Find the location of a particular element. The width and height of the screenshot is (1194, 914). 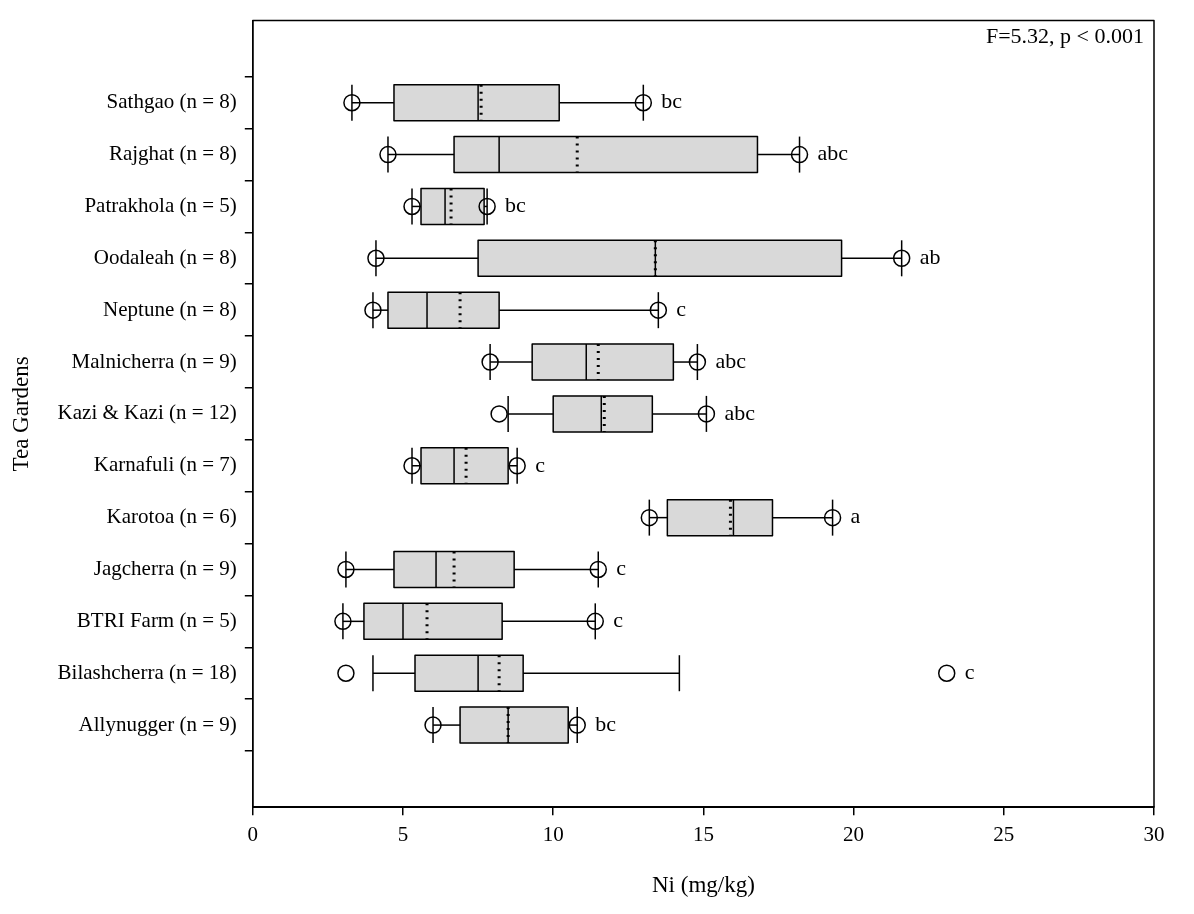

x-tick-label: 25 is located at coordinates (1004, 834).